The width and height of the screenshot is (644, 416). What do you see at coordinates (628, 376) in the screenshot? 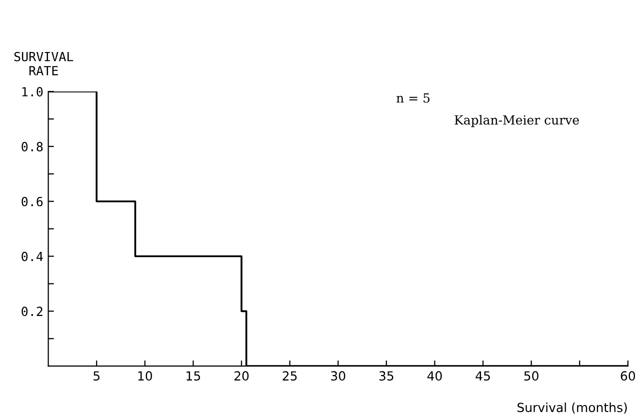
I see `x-tick-label: 60` at bounding box center [628, 376].